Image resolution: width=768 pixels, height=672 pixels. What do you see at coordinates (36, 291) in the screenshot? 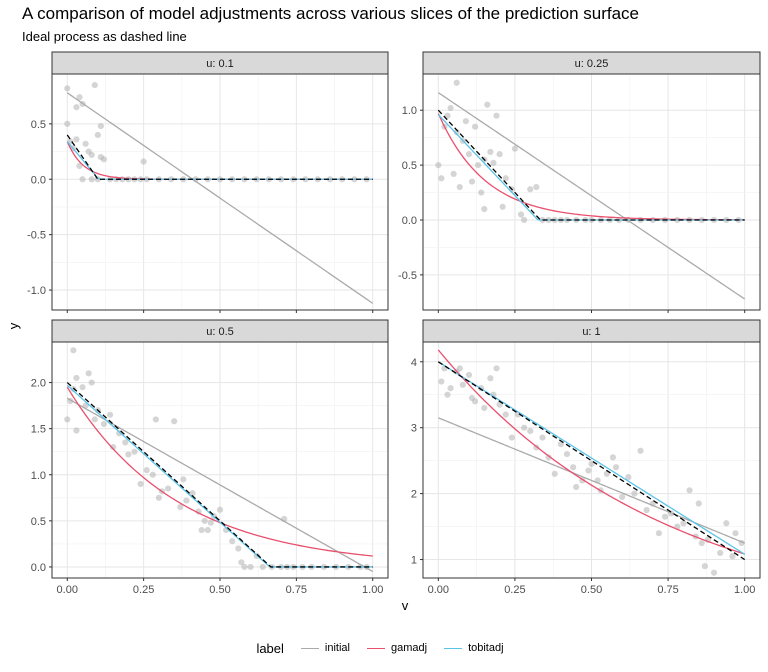
I see `y-tick-label: -1.0` at bounding box center [36, 291].